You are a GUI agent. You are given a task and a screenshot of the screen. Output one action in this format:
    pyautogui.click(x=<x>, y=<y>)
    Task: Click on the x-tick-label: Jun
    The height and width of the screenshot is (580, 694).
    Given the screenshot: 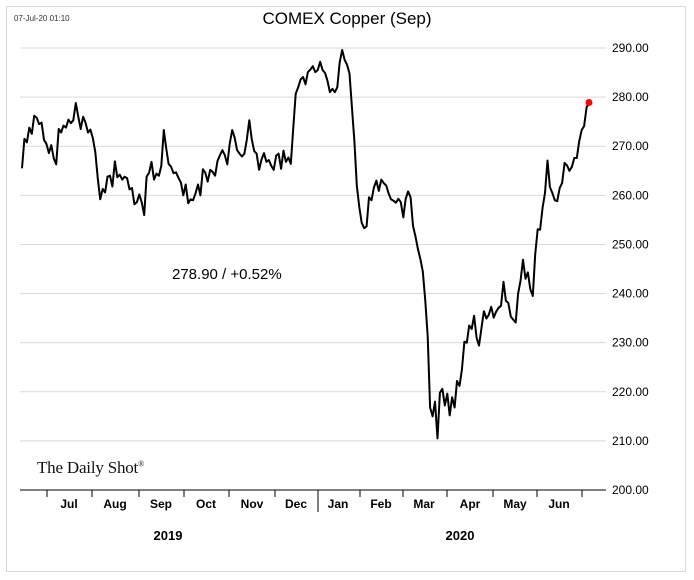 What is the action you would take?
    pyautogui.click(x=558, y=504)
    